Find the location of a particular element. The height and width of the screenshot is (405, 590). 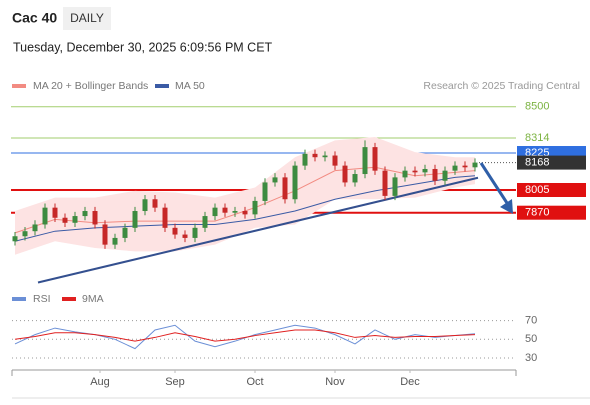

x-tick-label: Aug is located at coordinates (100, 382).